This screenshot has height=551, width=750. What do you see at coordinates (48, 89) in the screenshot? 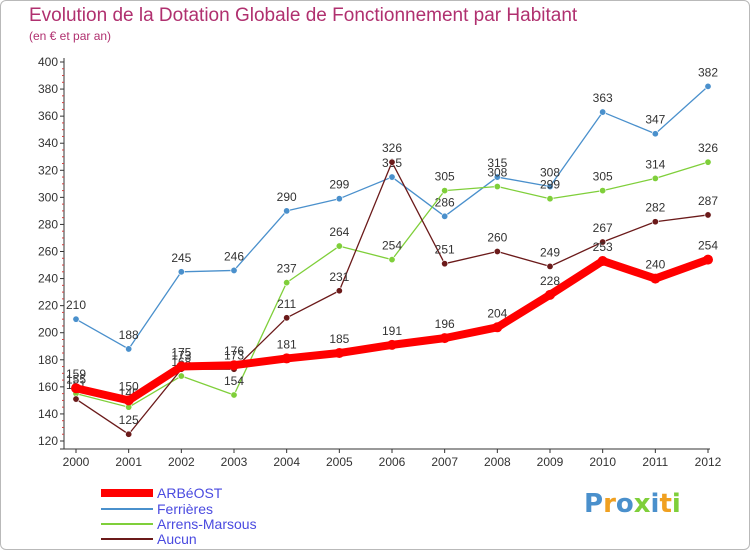
I see `y-tick-label: 380` at bounding box center [48, 89].